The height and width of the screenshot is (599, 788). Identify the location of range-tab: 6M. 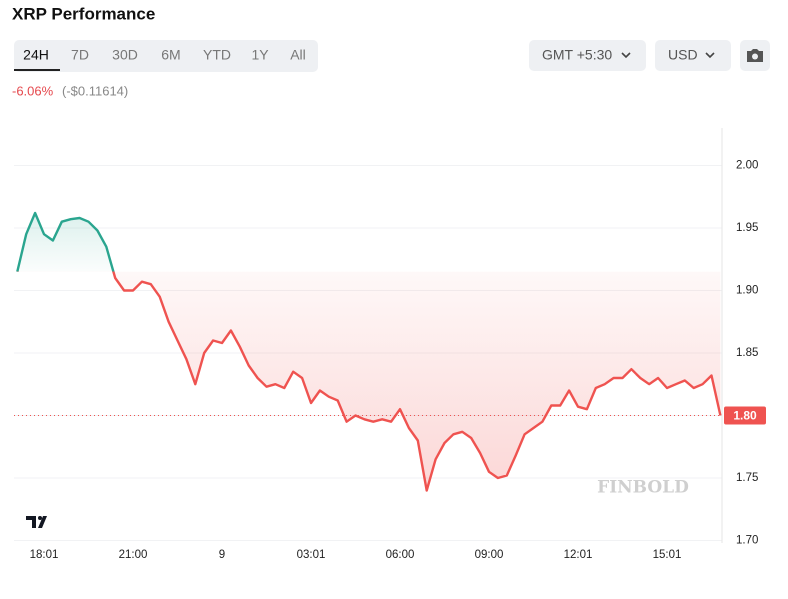
(170, 55).